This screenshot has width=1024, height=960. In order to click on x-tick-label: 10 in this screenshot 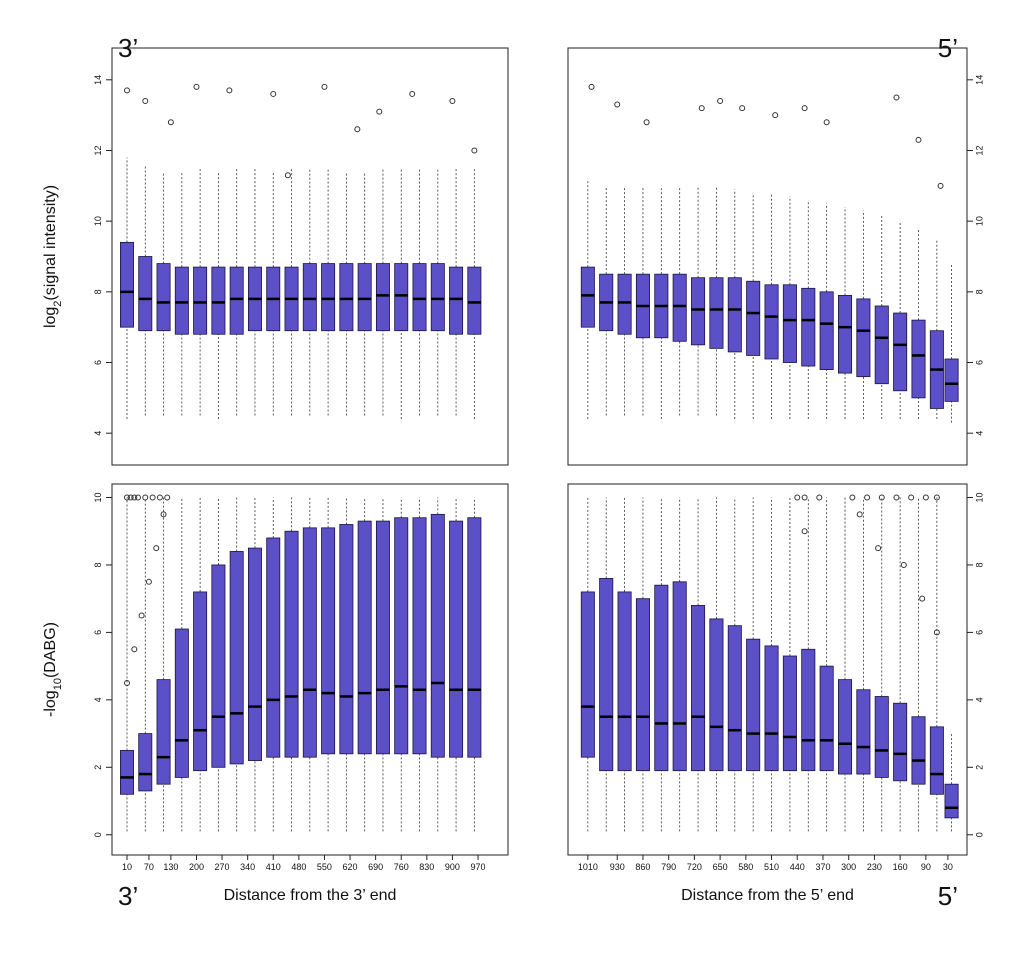, I will do `click(127, 867)`.